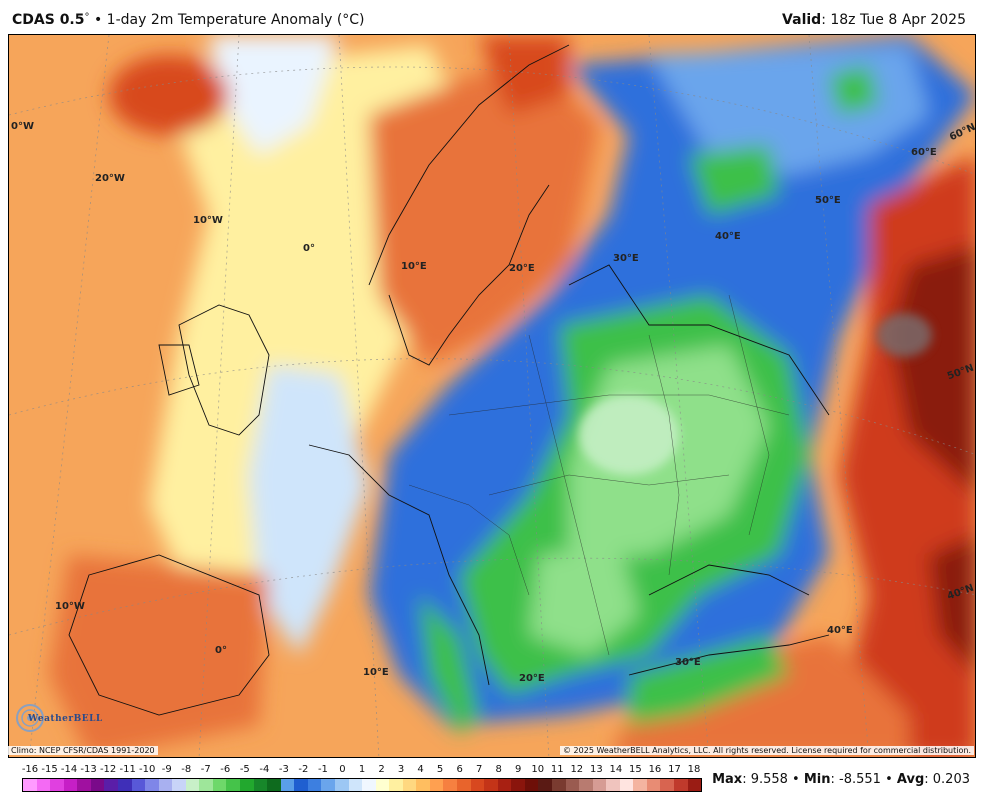  Describe the element at coordinates (440, 769) in the screenshot. I see `scale-tick: 5` at that location.